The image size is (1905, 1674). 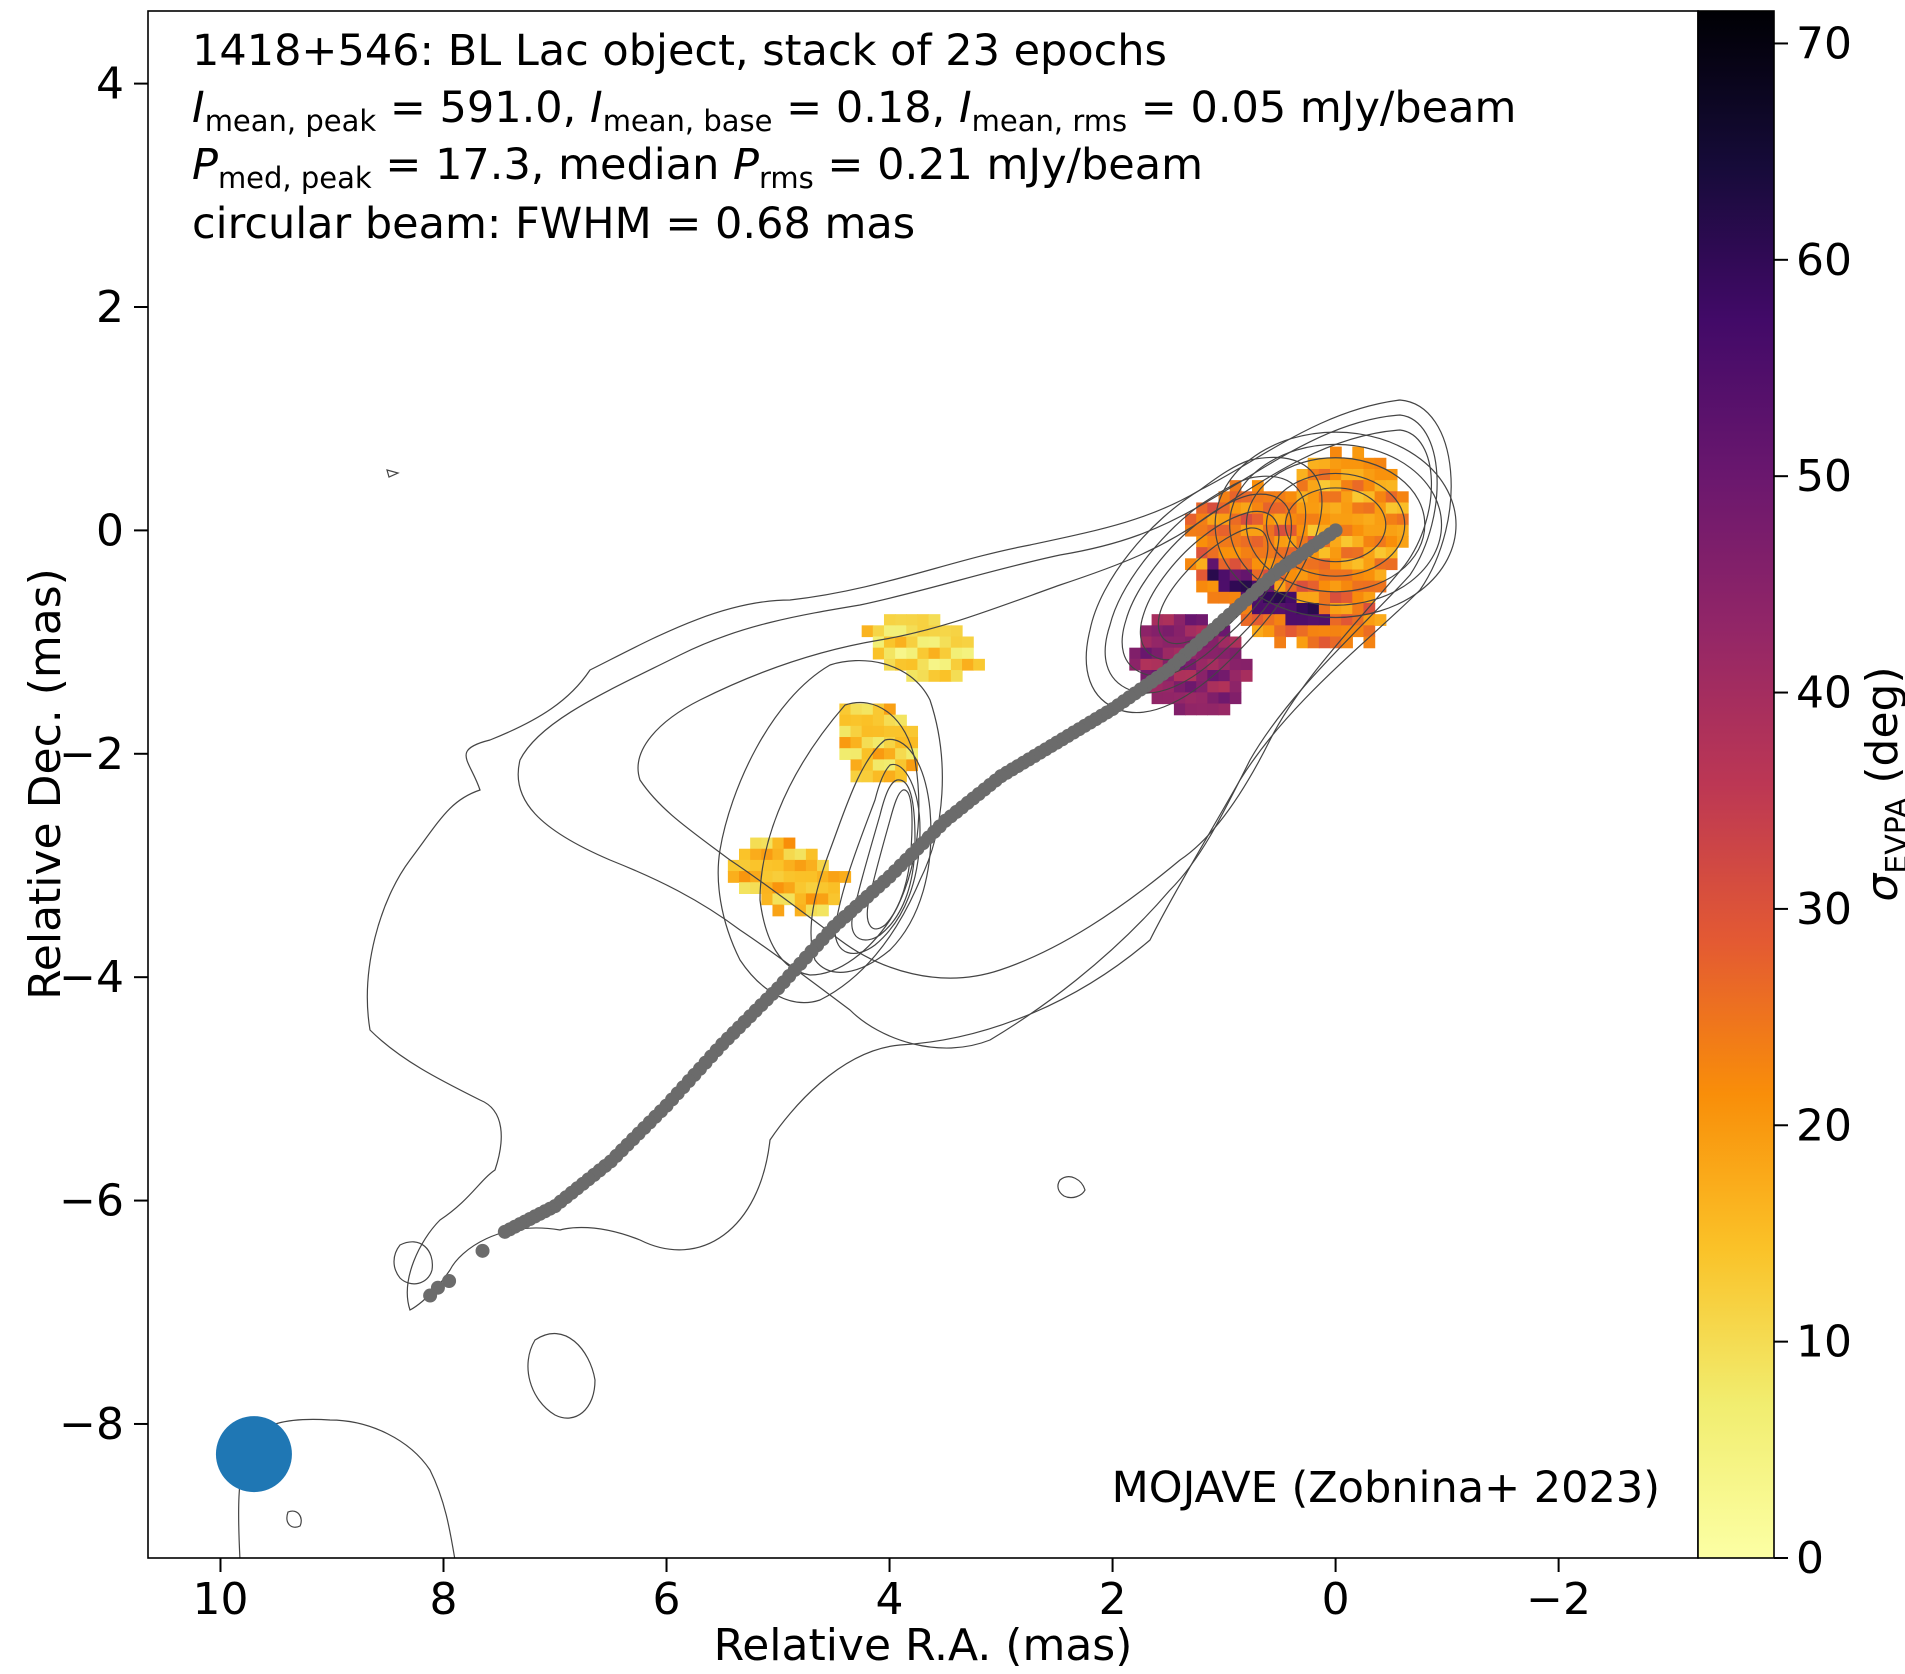 I want to click on colorbar-gradient, so click(x=1736, y=784).